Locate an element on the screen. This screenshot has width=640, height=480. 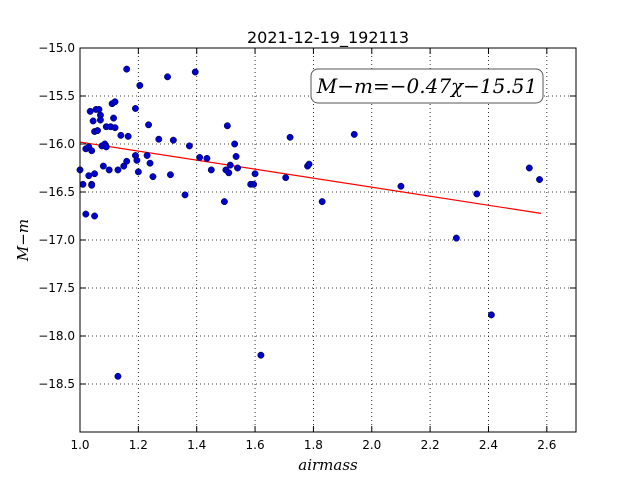
x-tick-label: 2.2 is located at coordinates (430, 445).